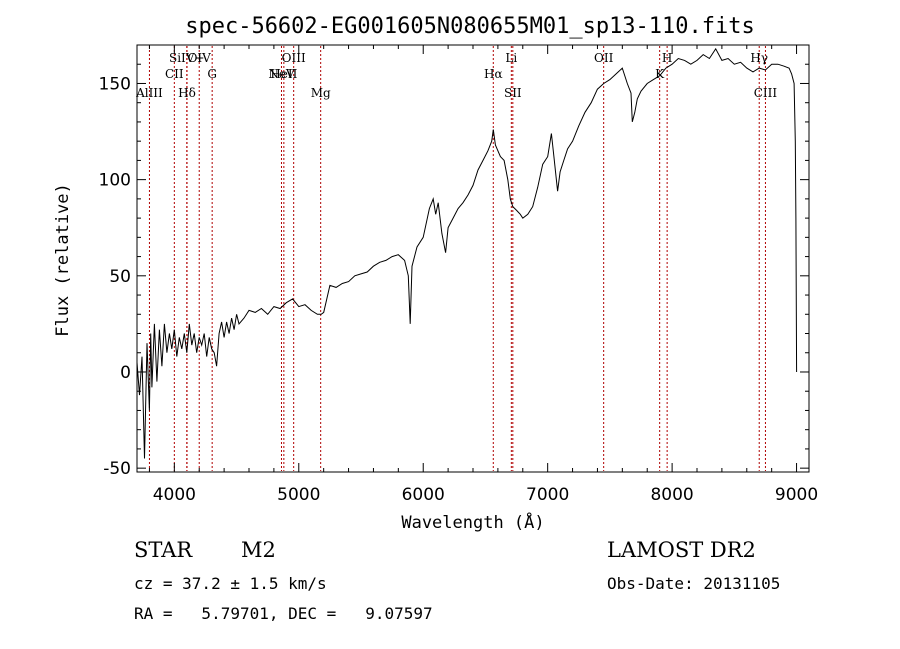 The width and height of the screenshot is (900, 649). Describe the element at coordinates (283, 613) in the screenshot. I see `sky-coordinates: RA = 5.79701, DEC = 9.07597` at that location.